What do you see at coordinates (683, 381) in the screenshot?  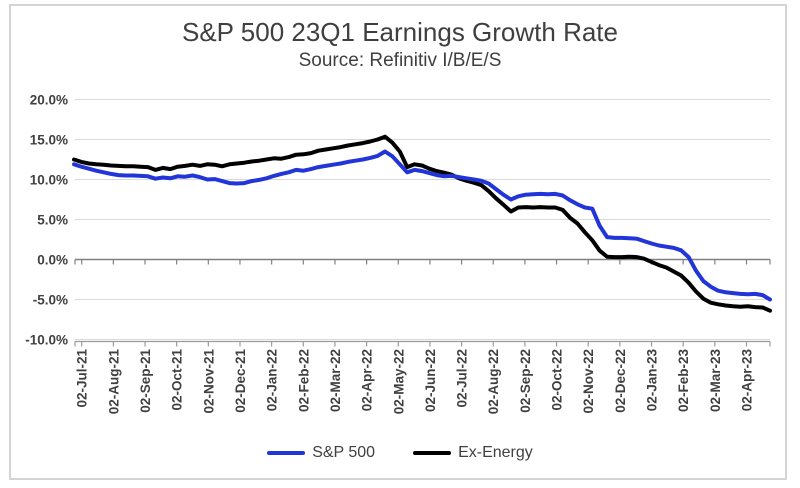 I see `x-tick-label: 02-Feb-23` at bounding box center [683, 381].